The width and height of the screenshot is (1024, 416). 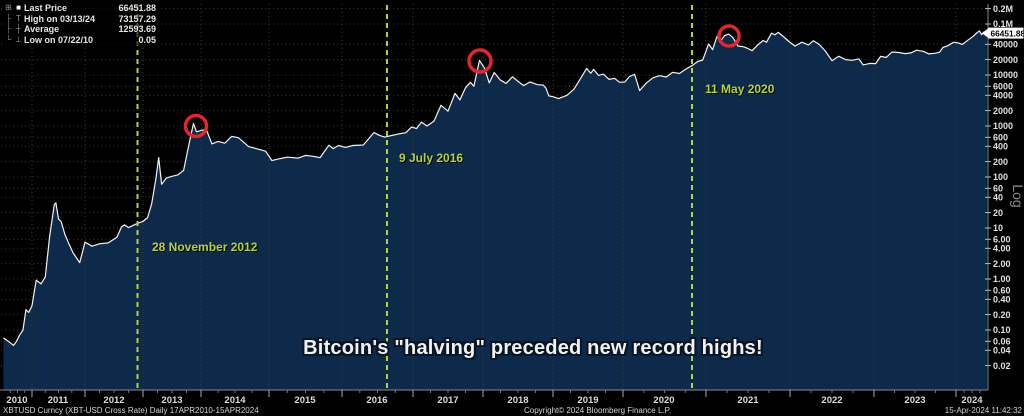 I want to click on last-price-badge, so click(x=1006, y=33).